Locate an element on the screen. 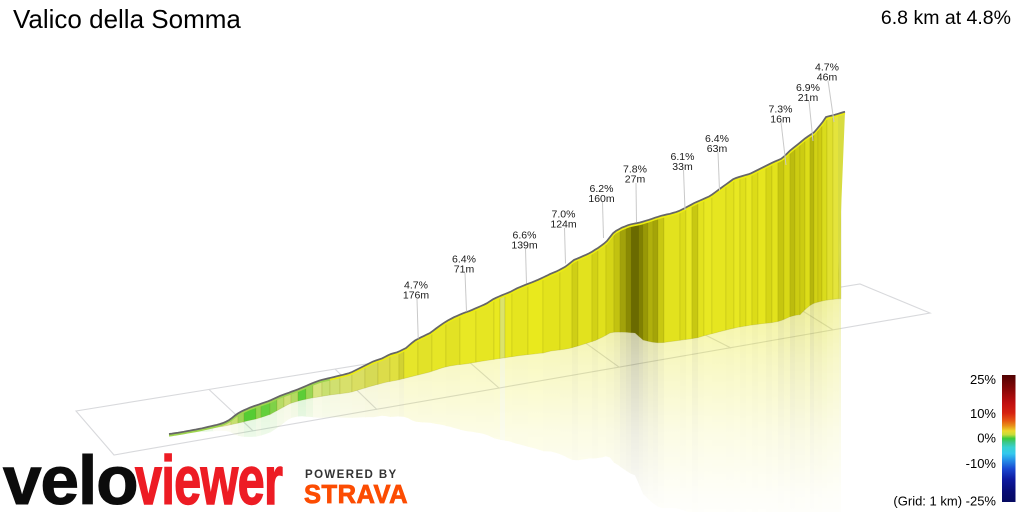 This screenshot has width=1024, height=512. svg-text: 10% is located at coordinates (983, 413).